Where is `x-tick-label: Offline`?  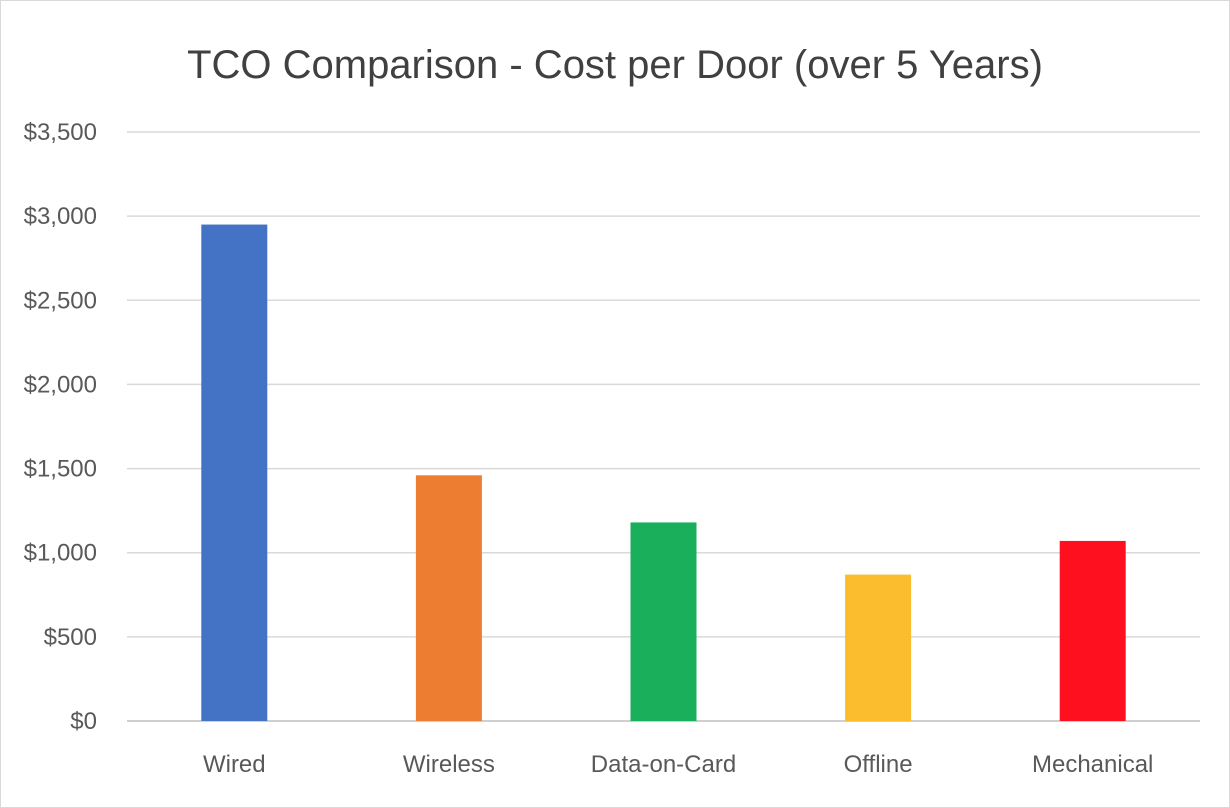
x-tick-label: Offline is located at coordinates (878, 764).